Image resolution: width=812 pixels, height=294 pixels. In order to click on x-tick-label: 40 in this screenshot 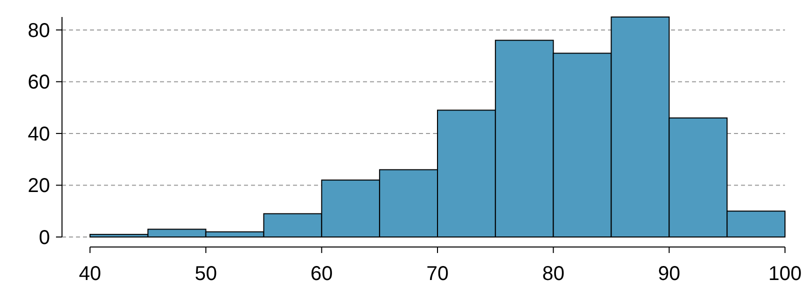, I will do `click(90, 274)`.